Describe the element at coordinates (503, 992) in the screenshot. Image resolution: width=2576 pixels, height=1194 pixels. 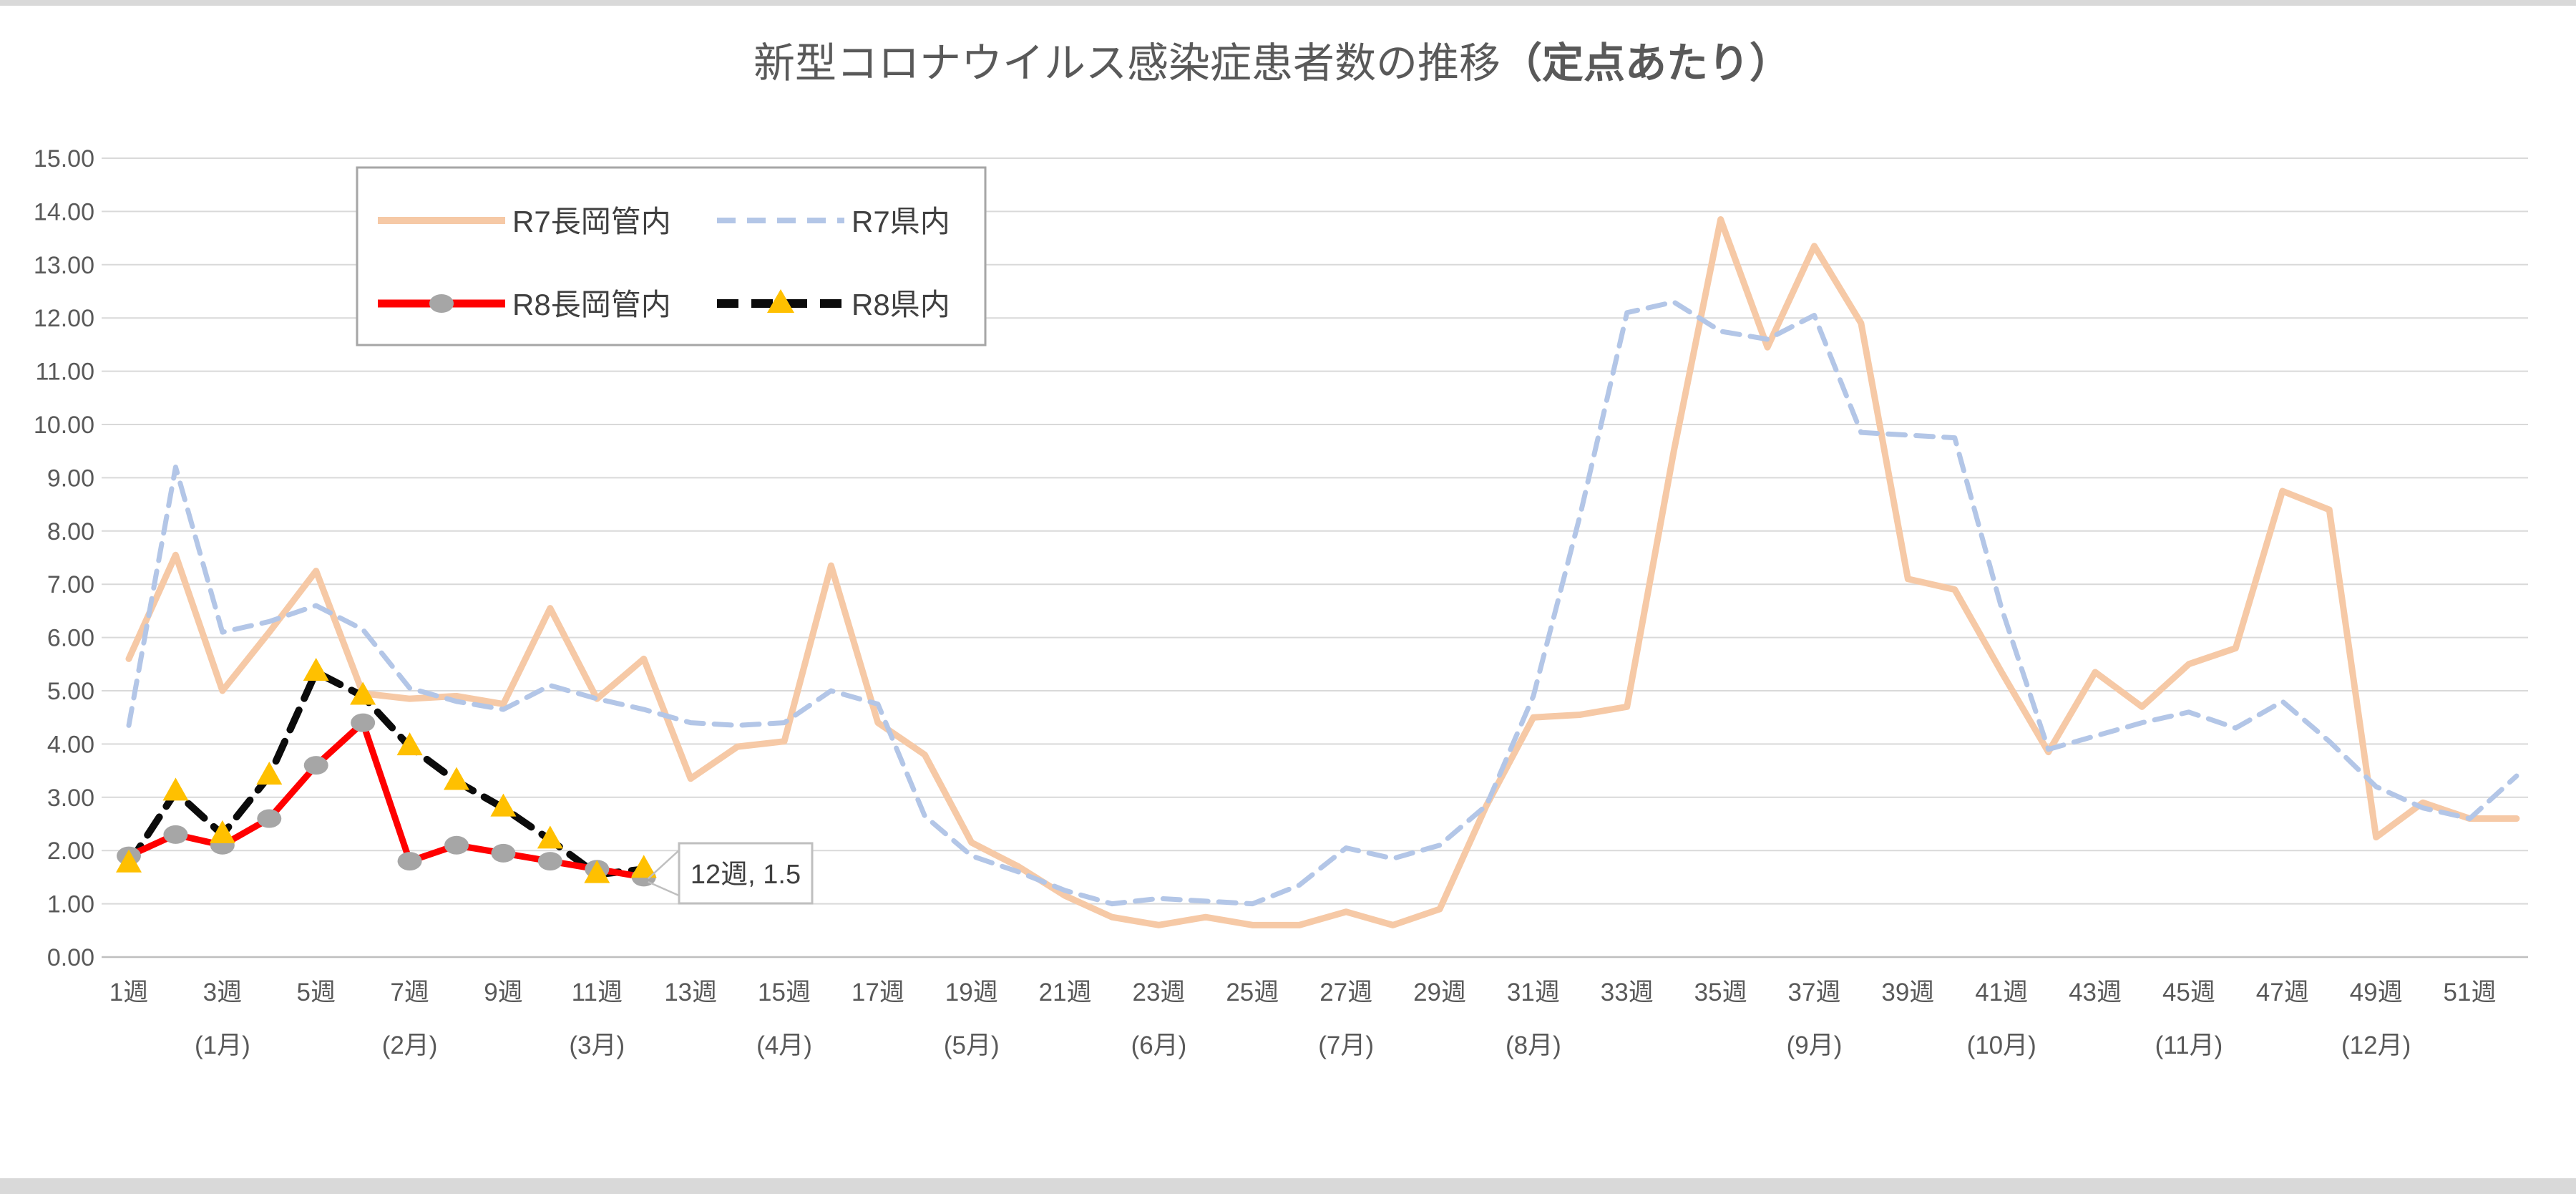
I see `x-tick-label-week-9: 9週` at that location.